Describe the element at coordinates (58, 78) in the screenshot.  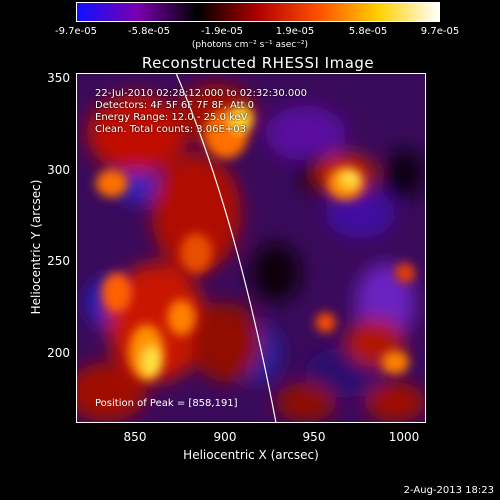
I see `y-tick-label: 350` at that location.